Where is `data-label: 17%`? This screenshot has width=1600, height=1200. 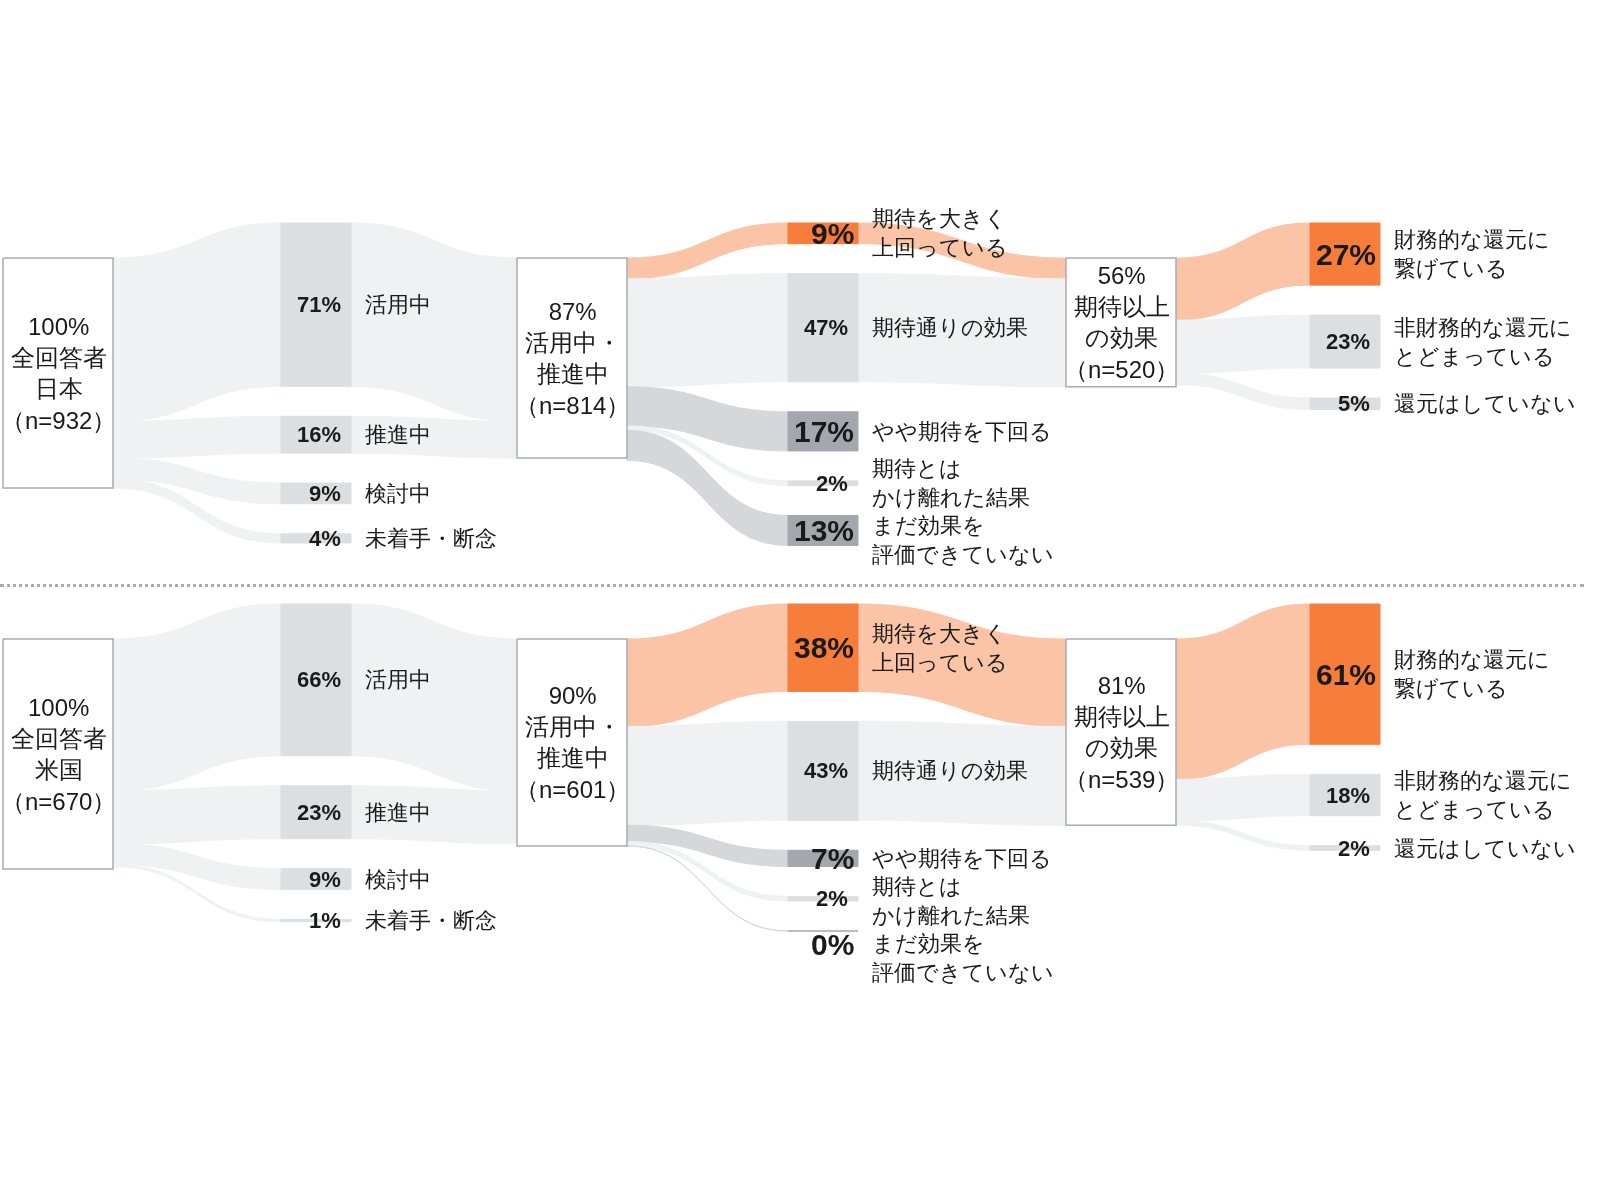 data-label: 17% is located at coordinates (824, 431).